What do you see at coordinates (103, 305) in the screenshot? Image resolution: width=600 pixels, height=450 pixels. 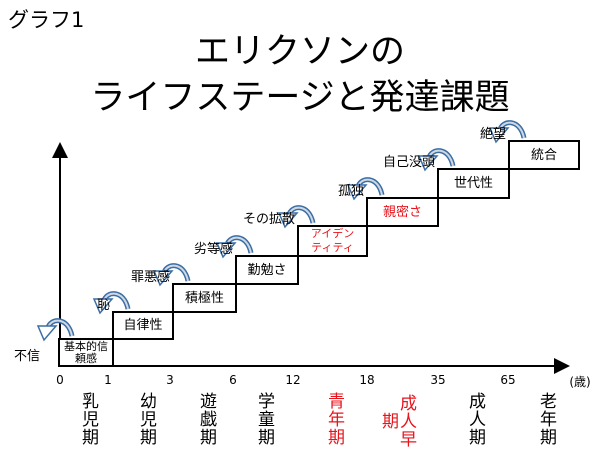 I see `crisis-label: 恥` at bounding box center [103, 305].